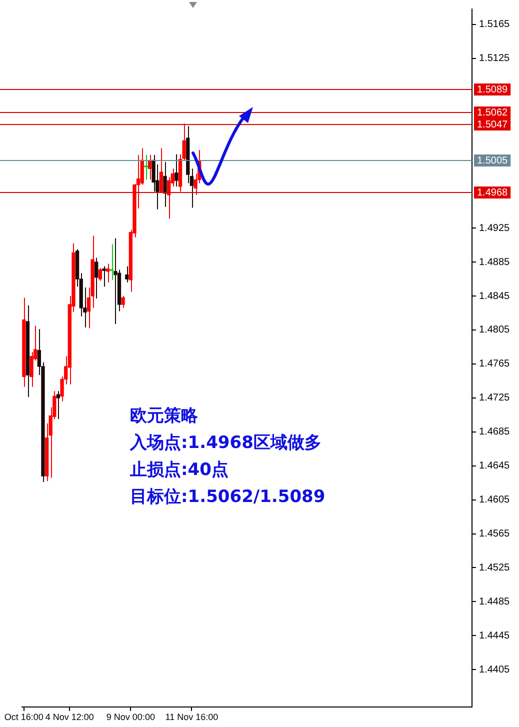 The width and height of the screenshot is (519, 727). I want to click on ref-line-label: 1.5047, so click(492, 124).